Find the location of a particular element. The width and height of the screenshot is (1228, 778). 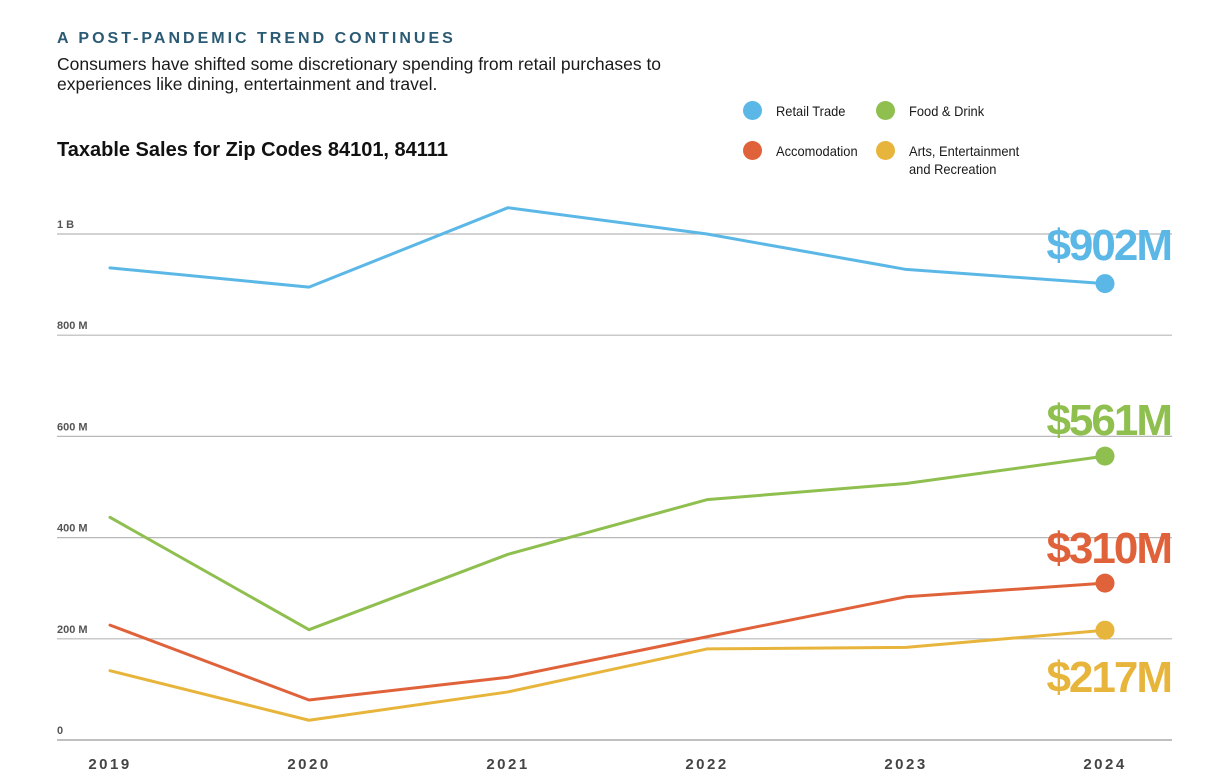

x-tick-label-2022: 2022 is located at coordinates (706, 764).